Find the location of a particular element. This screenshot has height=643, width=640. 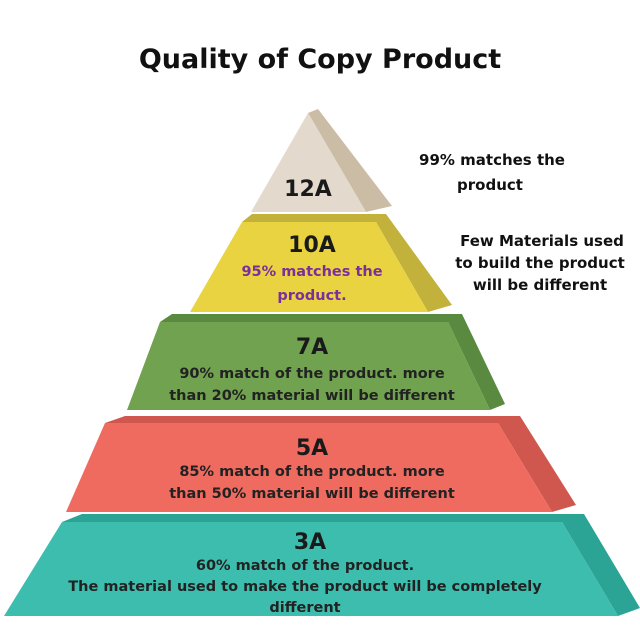

level-12a: 12A is located at coordinates (321, 160).